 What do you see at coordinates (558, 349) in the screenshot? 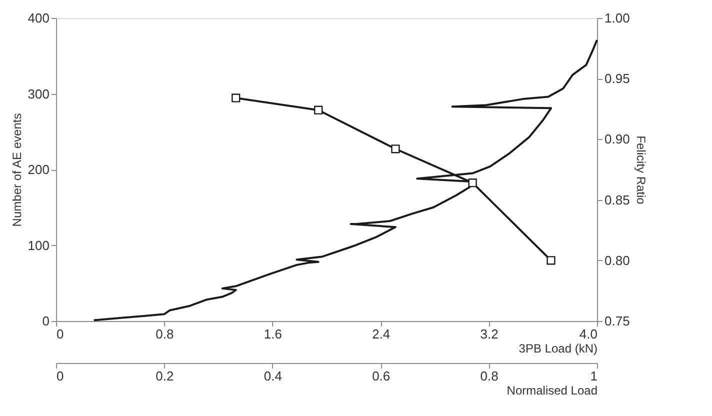
I see `x-axis-title: 3PB Load (kN)` at bounding box center [558, 349].